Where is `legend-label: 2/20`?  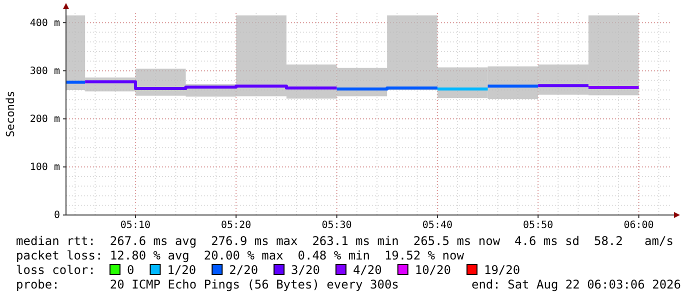 legend-label: 2/20 is located at coordinates (243, 270).